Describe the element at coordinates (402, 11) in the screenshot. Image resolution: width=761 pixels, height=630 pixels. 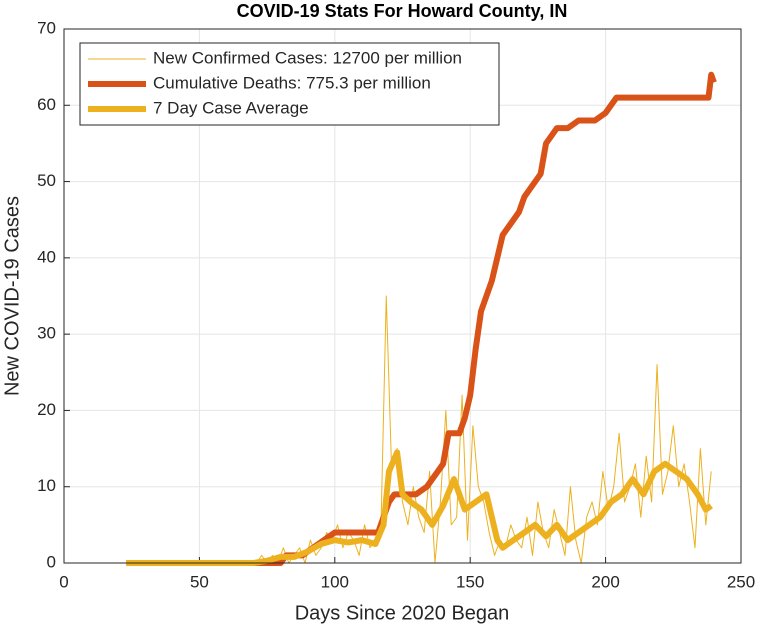
I see `chart-title: COVID-19 Stats For Howard County, IN` at that location.